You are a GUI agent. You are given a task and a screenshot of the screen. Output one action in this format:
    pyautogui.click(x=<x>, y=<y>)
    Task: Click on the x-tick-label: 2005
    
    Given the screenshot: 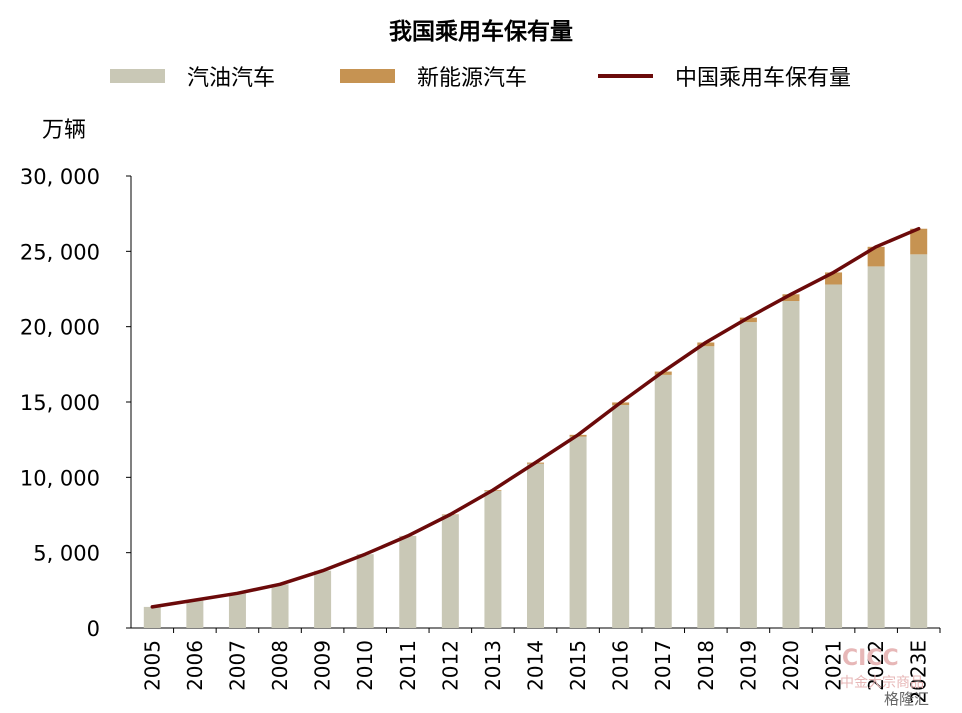 What is the action you would take?
    pyautogui.click(x=152, y=665)
    